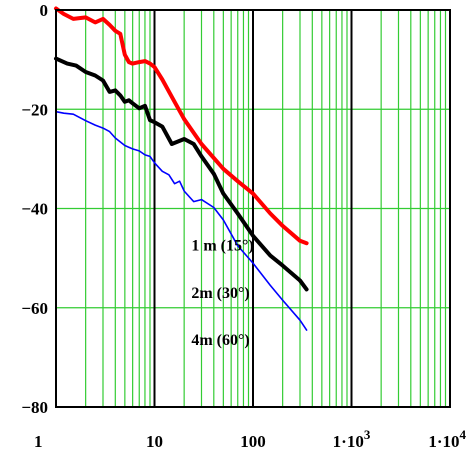 This screenshot has width=472, height=457. I want to click on y-tick-label: −40, so click(34, 209).